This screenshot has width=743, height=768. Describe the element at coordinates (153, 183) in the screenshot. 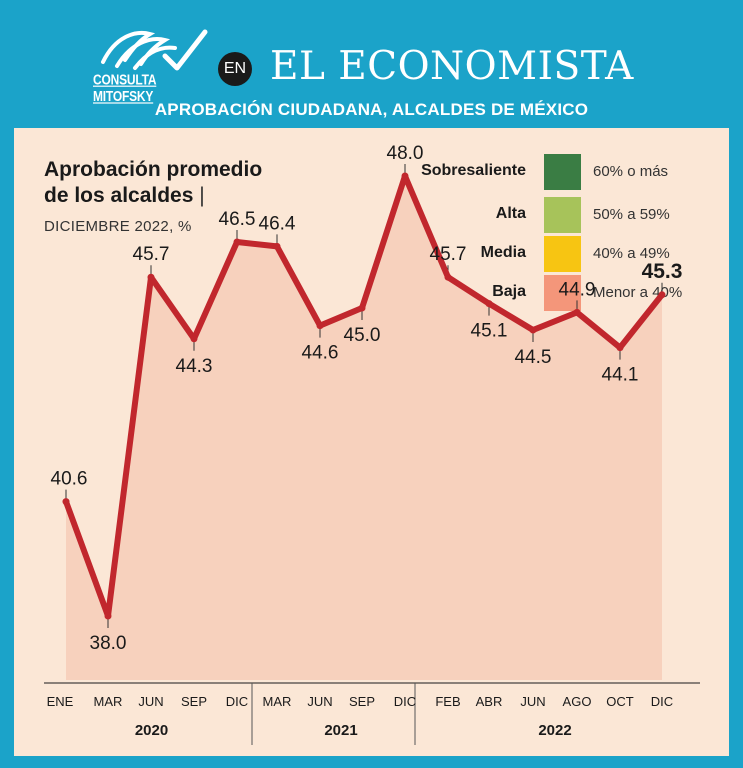

I see `chart-title: Aprobación promedio de los alcaldes |` at that location.